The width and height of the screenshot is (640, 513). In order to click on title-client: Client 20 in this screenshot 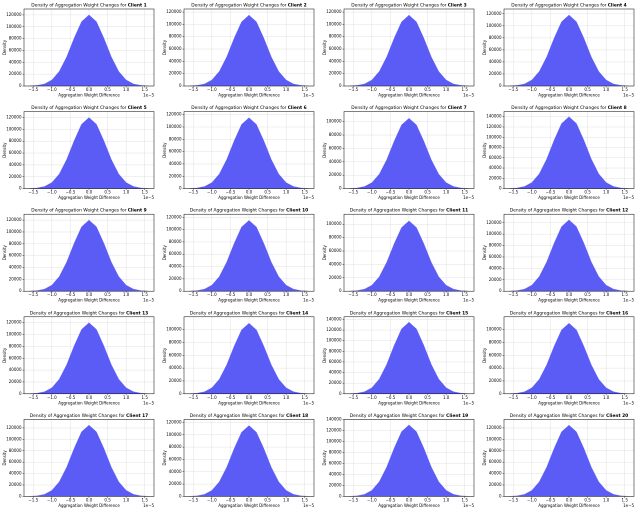, I will do `click(617, 415)`.